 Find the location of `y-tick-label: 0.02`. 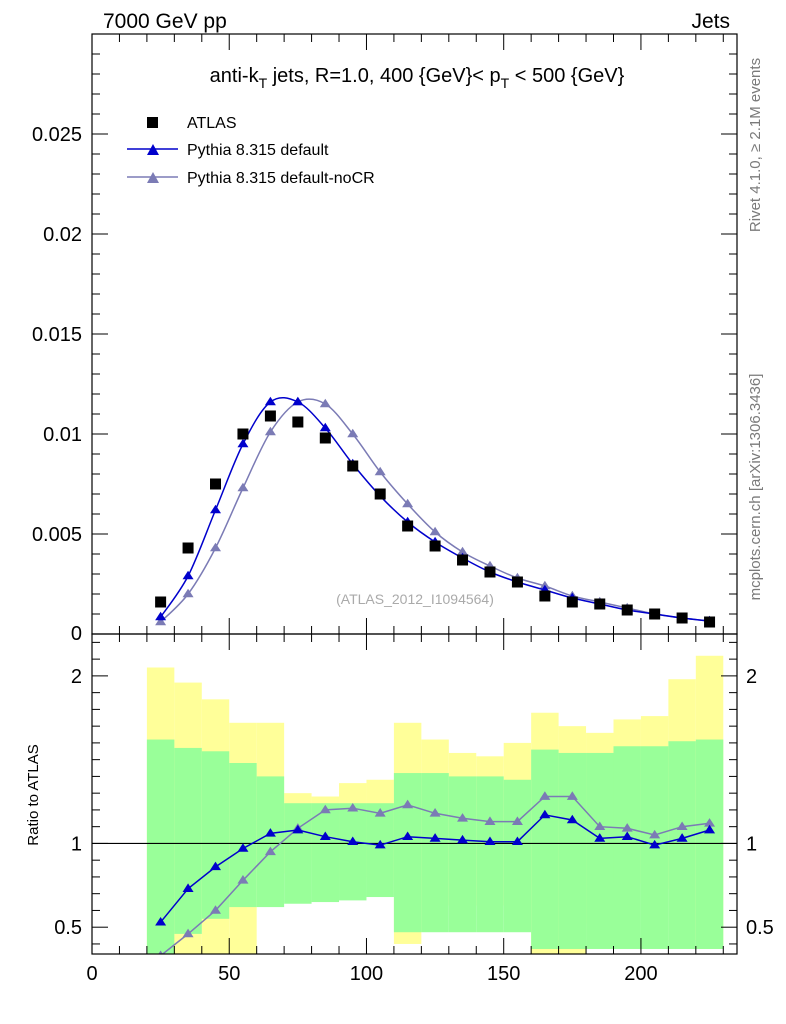

y-tick-label: 0.02 is located at coordinates (62, 235).